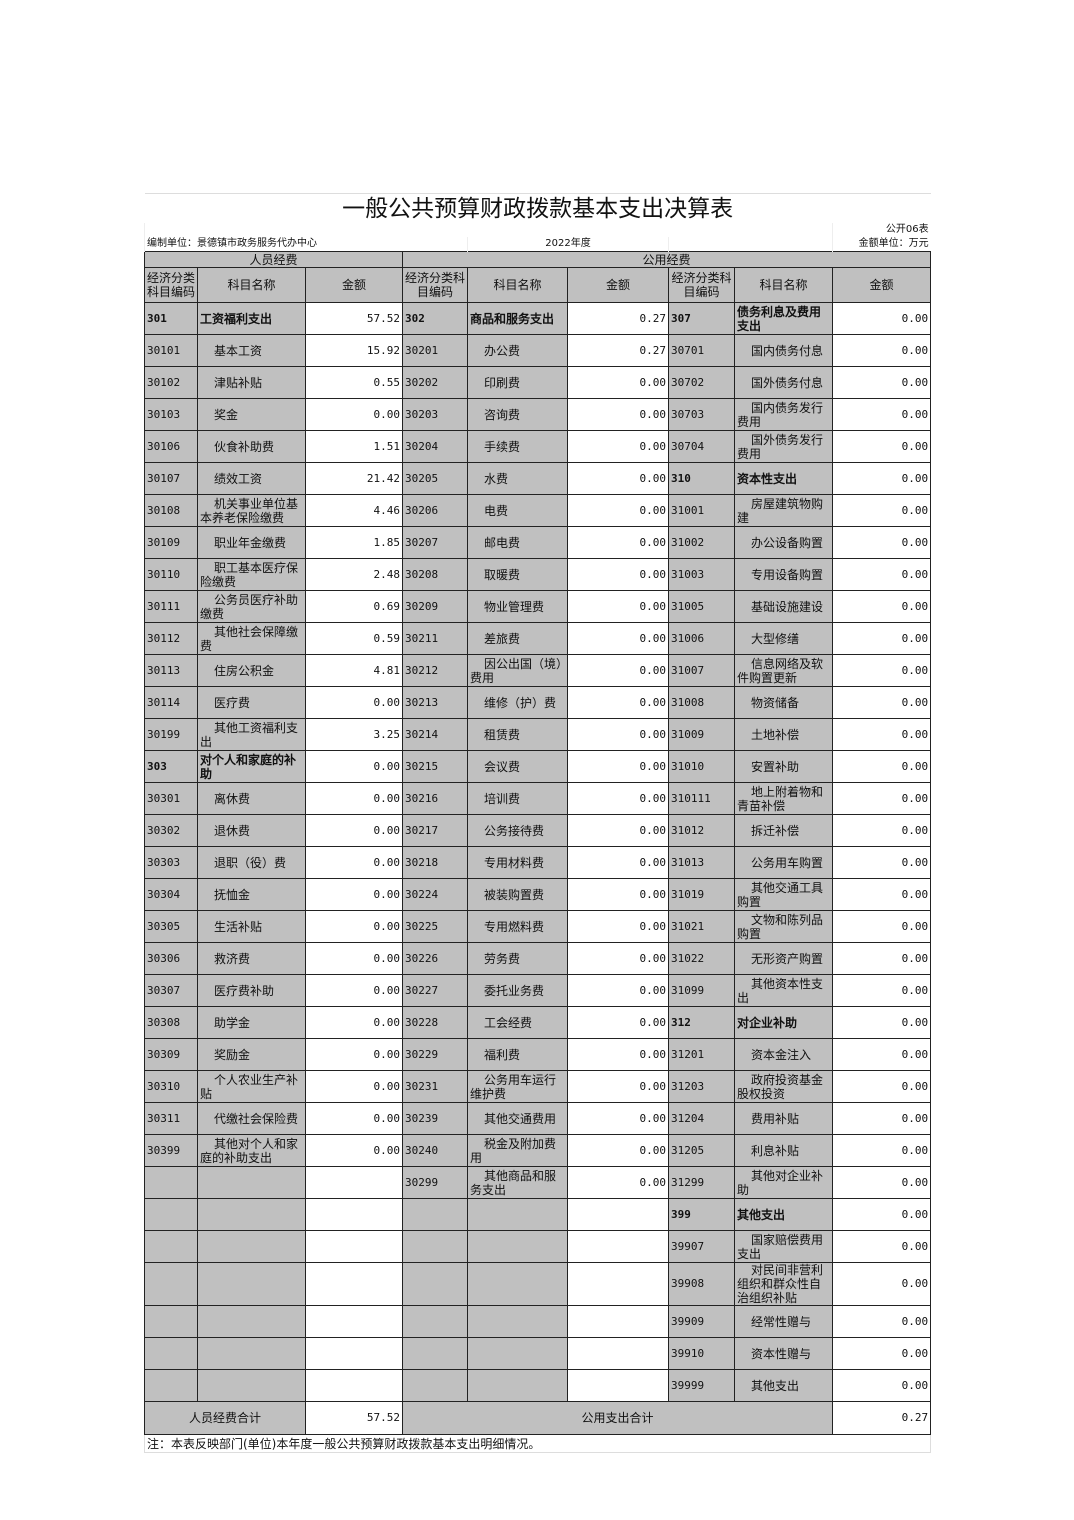 This screenshot has width=1074, height=1520. I want to click on code-cell: 30103, so click(171, 414).